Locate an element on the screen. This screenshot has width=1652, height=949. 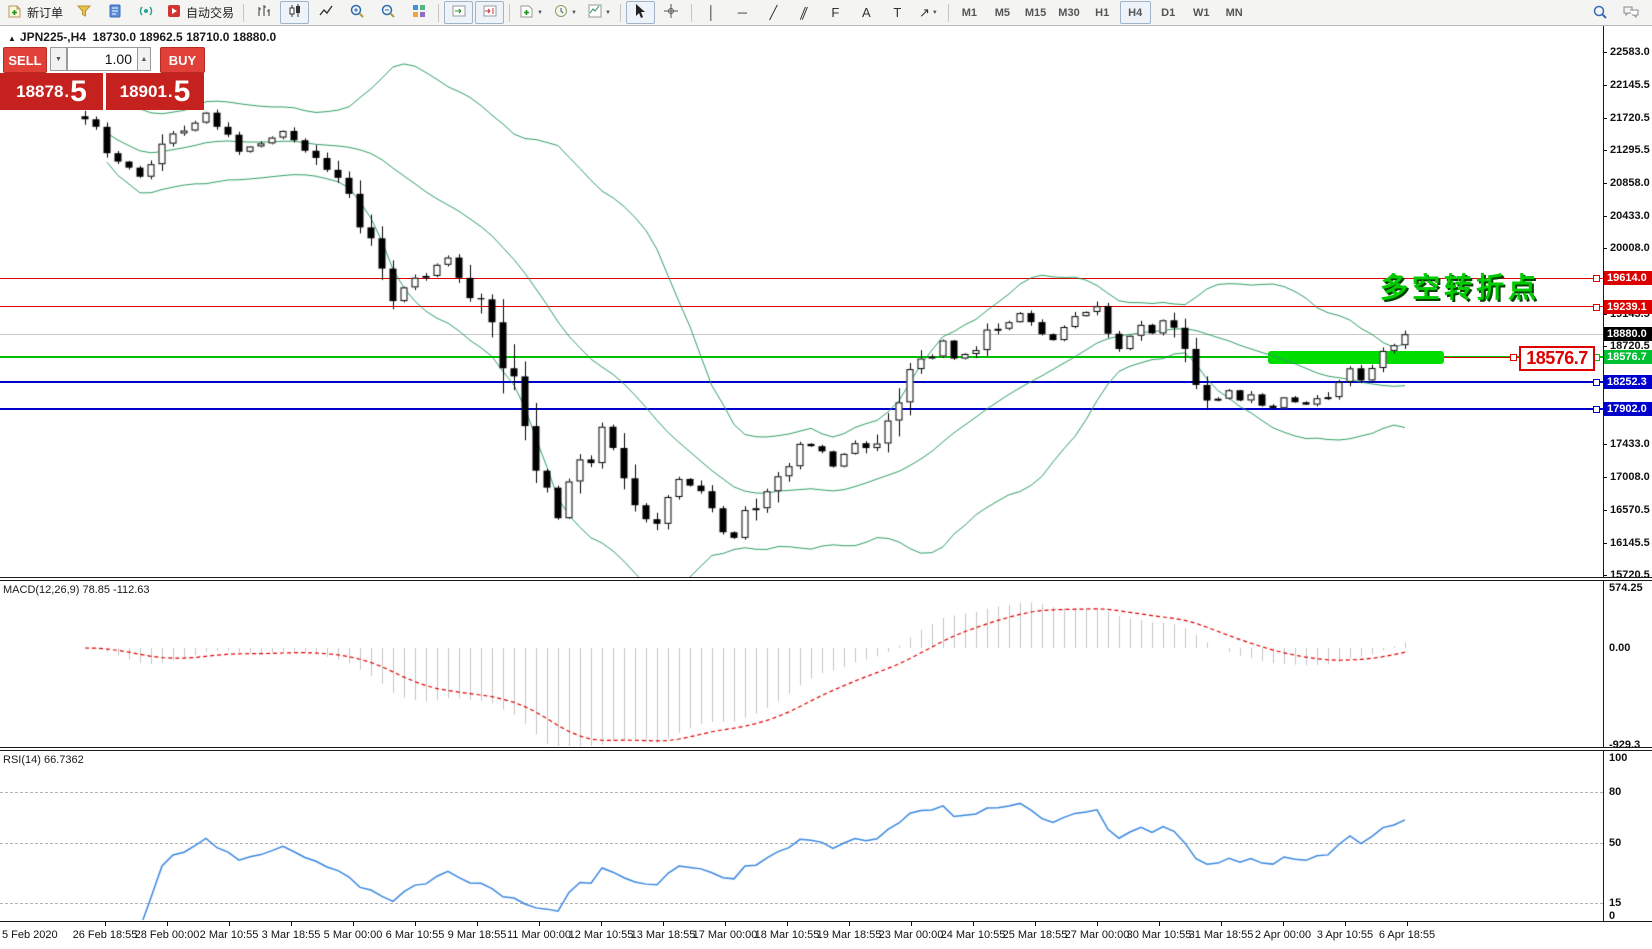
timeframe-button-w1: W1 is located at coordinates (1201, 12).